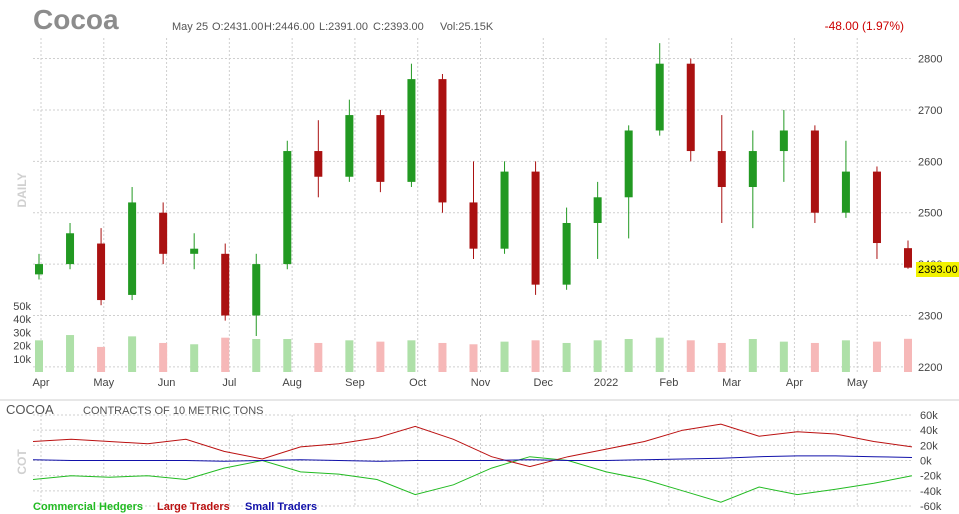 The height and width of the screenshot is (514, 959). Describe the element at coordinates (931, 507) in the screenshot. I see `cot-tick-label: -60k` at that location.